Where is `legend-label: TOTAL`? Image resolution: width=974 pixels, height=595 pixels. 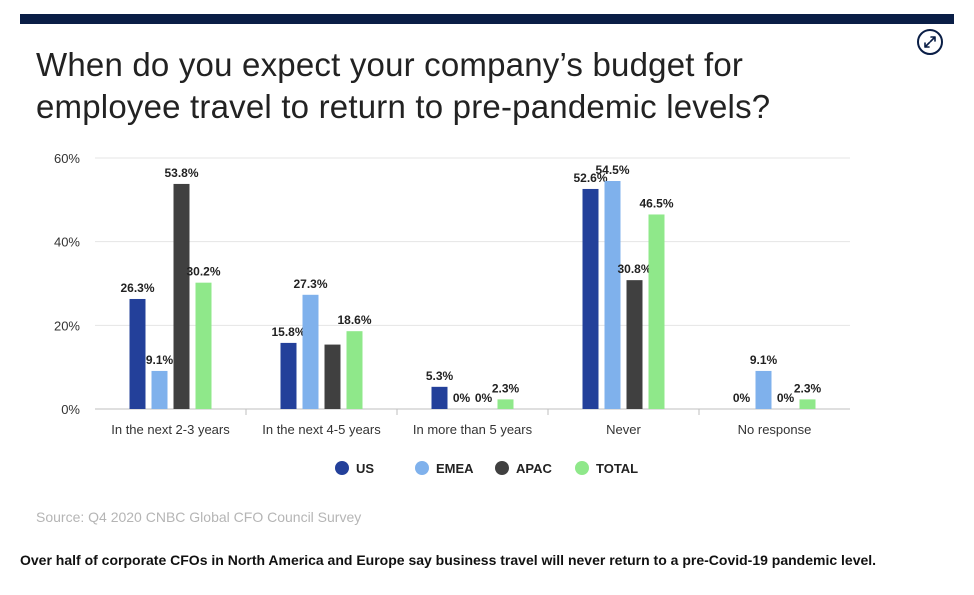 legend-label: TOTAL is located at coordinates (617, 468).